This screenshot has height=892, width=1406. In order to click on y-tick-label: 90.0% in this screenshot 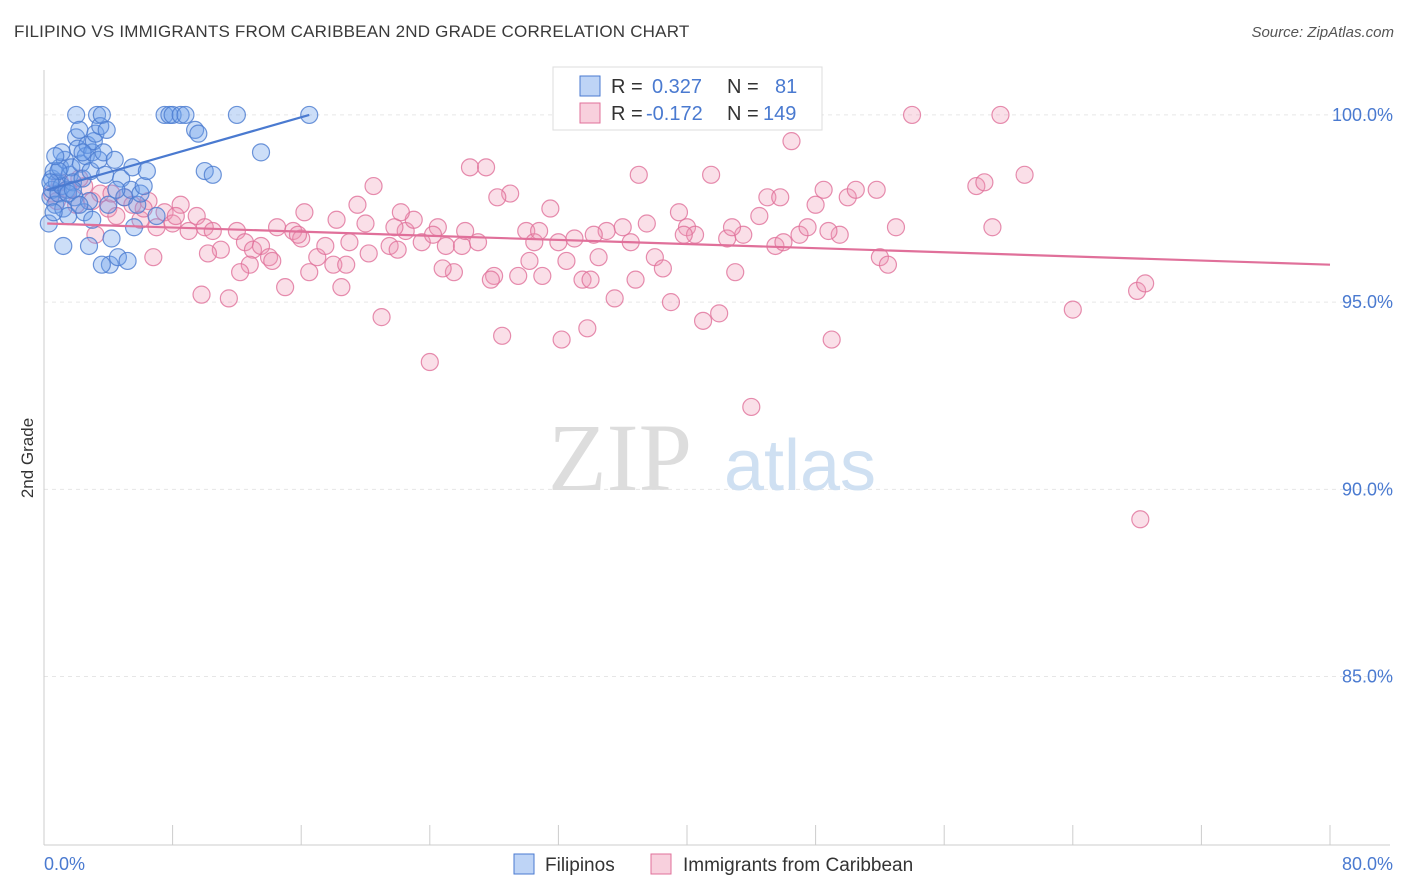, I will do `click(1367, 489)`.